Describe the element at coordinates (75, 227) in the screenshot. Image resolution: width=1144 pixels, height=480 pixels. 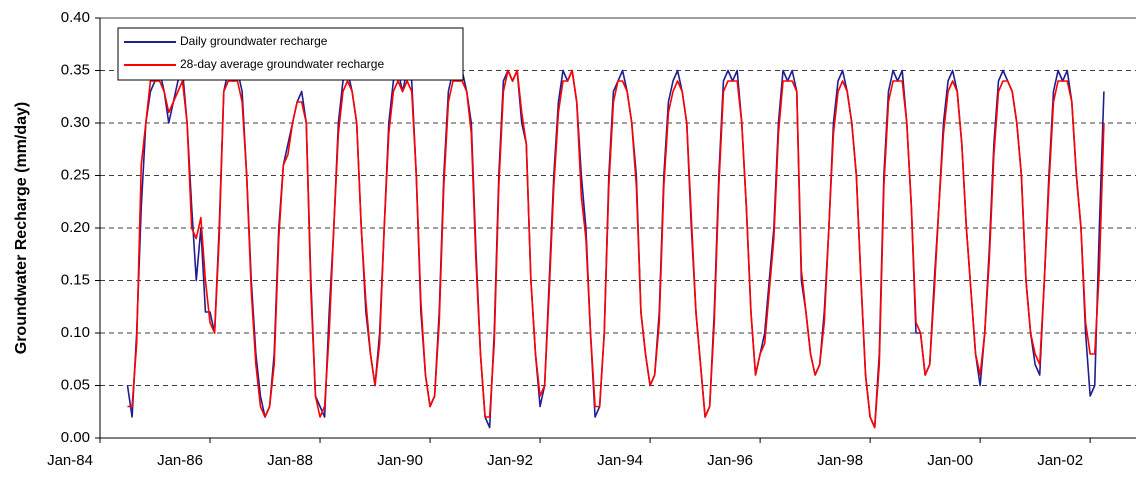
I see `y-tick-label: 0.20` at that location.